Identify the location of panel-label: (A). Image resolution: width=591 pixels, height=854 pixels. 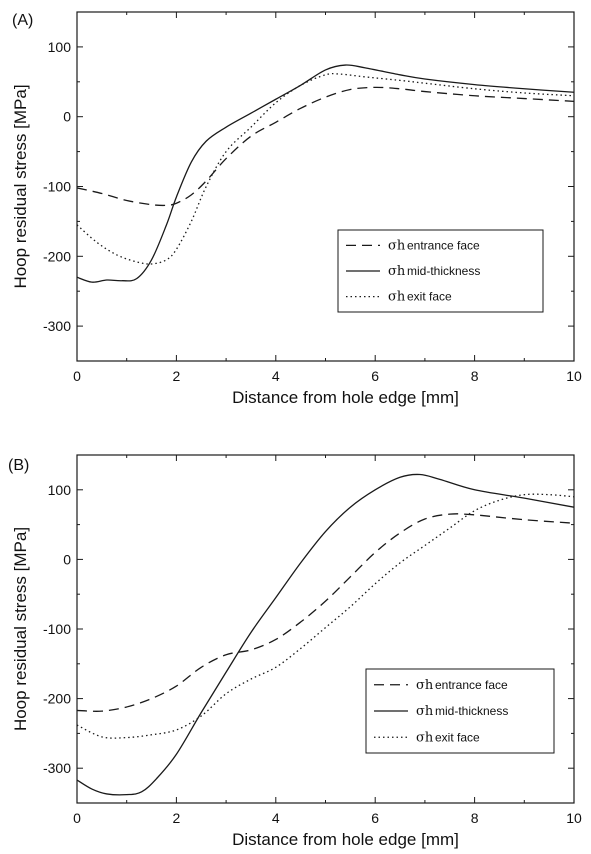
(22, 20).